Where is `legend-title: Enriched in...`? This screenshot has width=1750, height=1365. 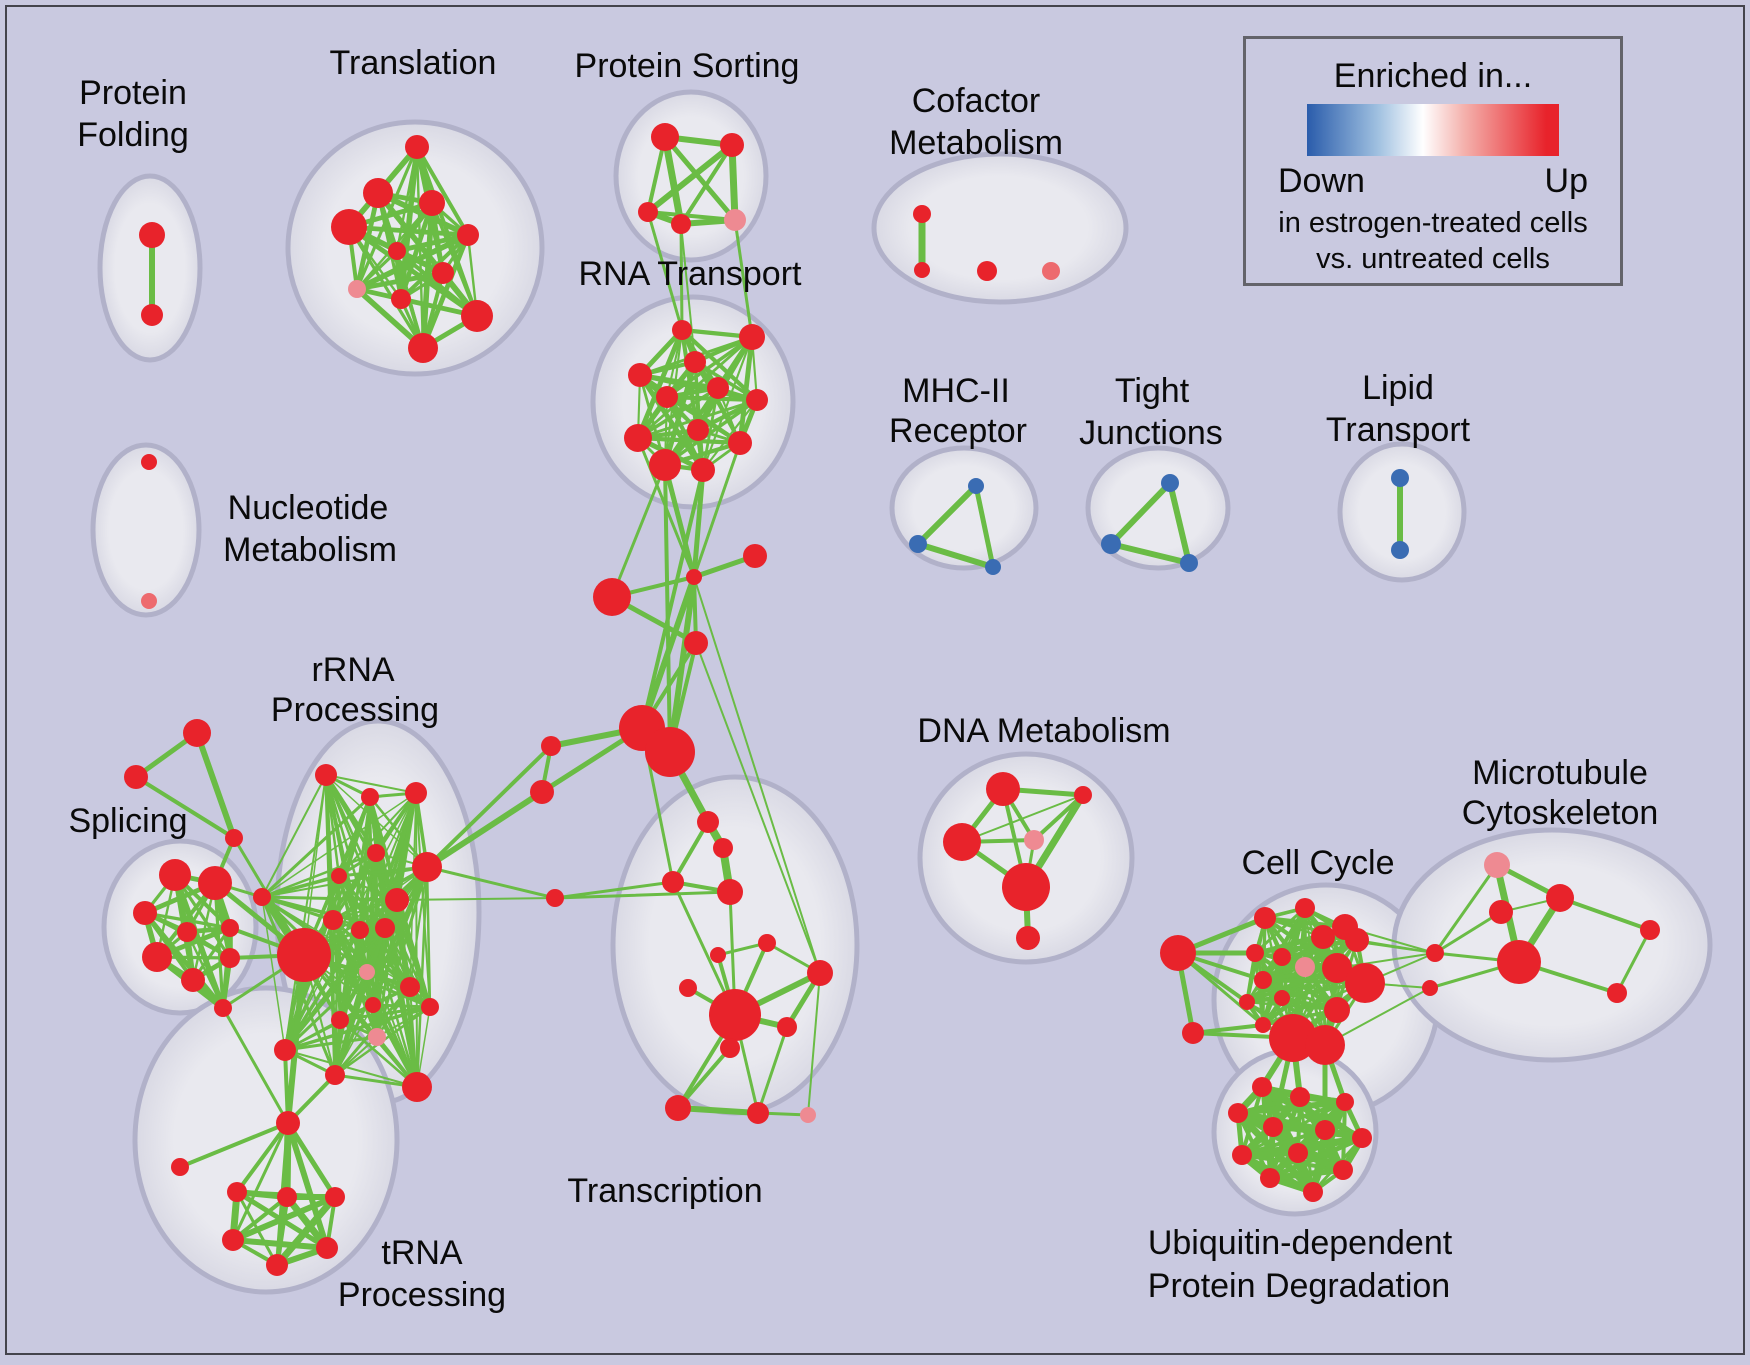
legend-title: Enriched in... is located at coordinates (1433, 76).